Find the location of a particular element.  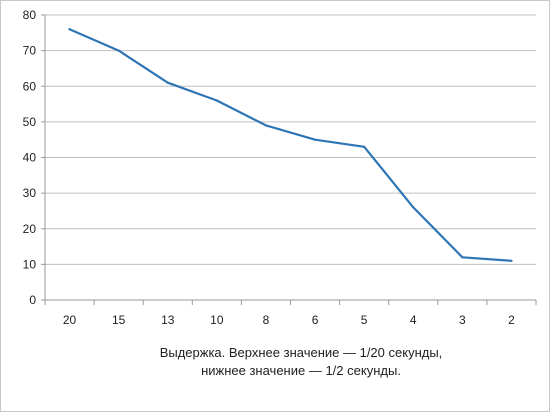

x-tick-label: 8 is located at coordinates (266, 320).